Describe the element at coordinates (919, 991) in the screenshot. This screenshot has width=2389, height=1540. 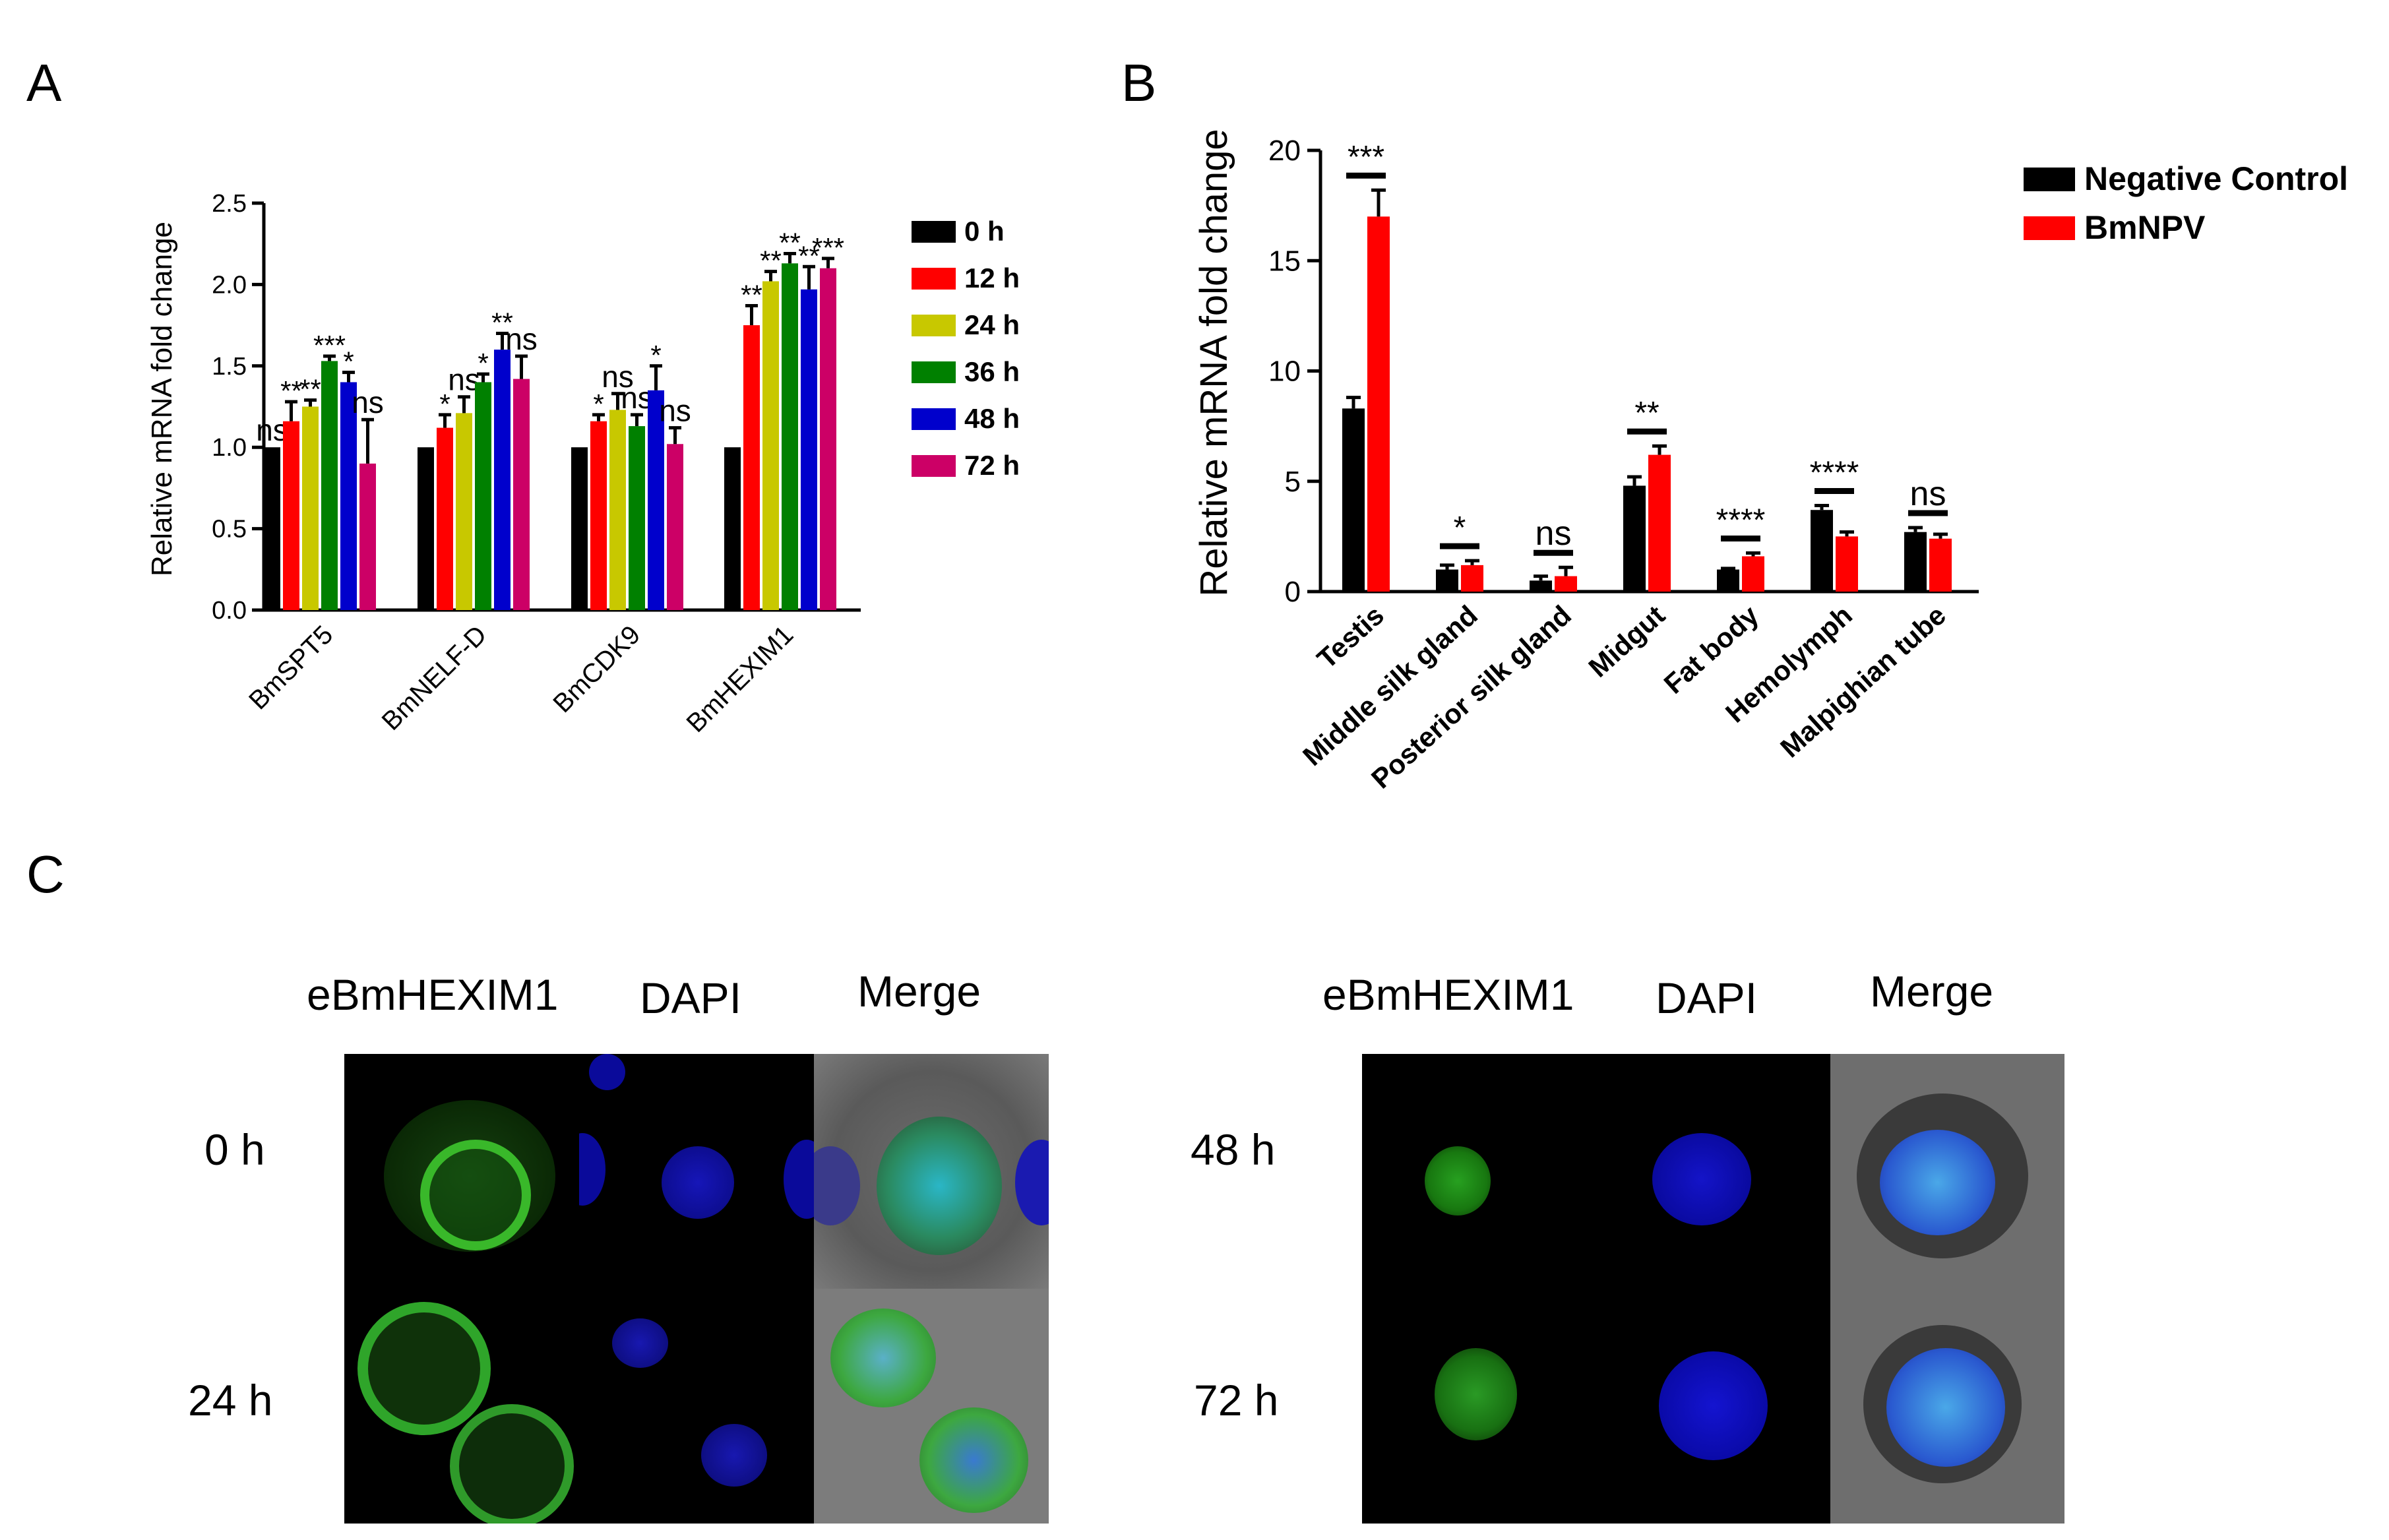
I see `left-col-header-merge: Merge` at that location.